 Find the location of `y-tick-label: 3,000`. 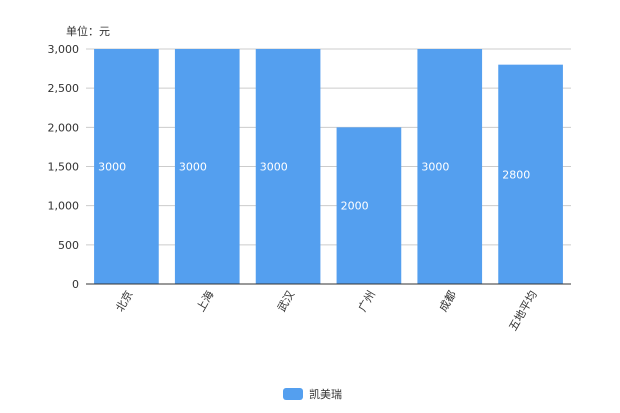

y-tick-label: 3,000 is located at coordinates (64, 49).